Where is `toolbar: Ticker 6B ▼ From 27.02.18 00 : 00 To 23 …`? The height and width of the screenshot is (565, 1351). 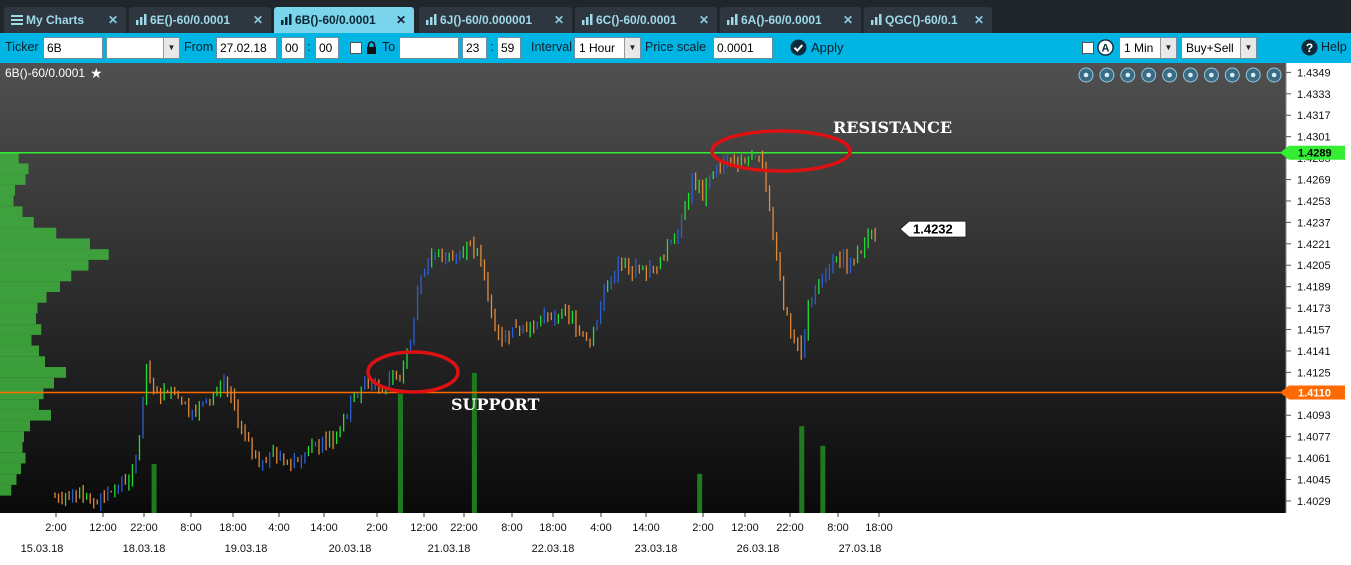 toolbar: Ticker 6B ▼ From 27.02.18 00 : 00 To 23 … is located at coordinates (675, 48).